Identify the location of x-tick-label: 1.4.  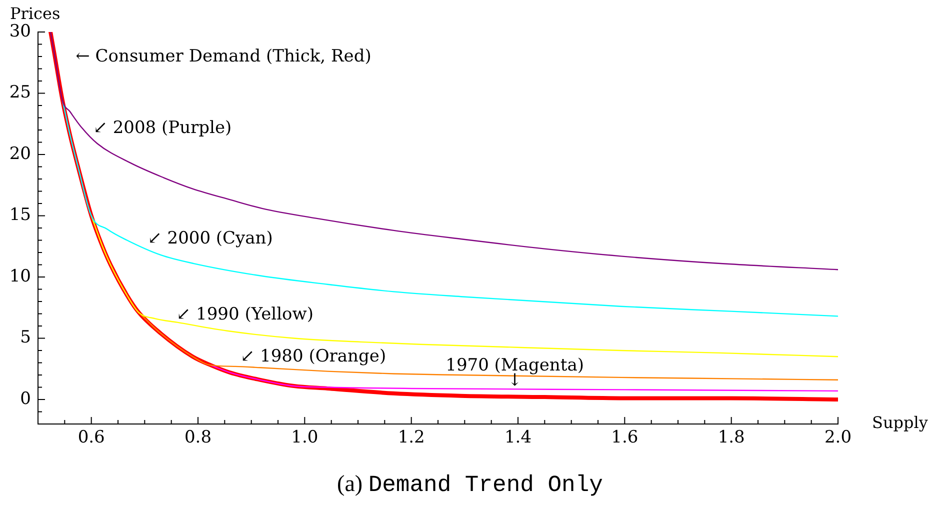
(518, 438).